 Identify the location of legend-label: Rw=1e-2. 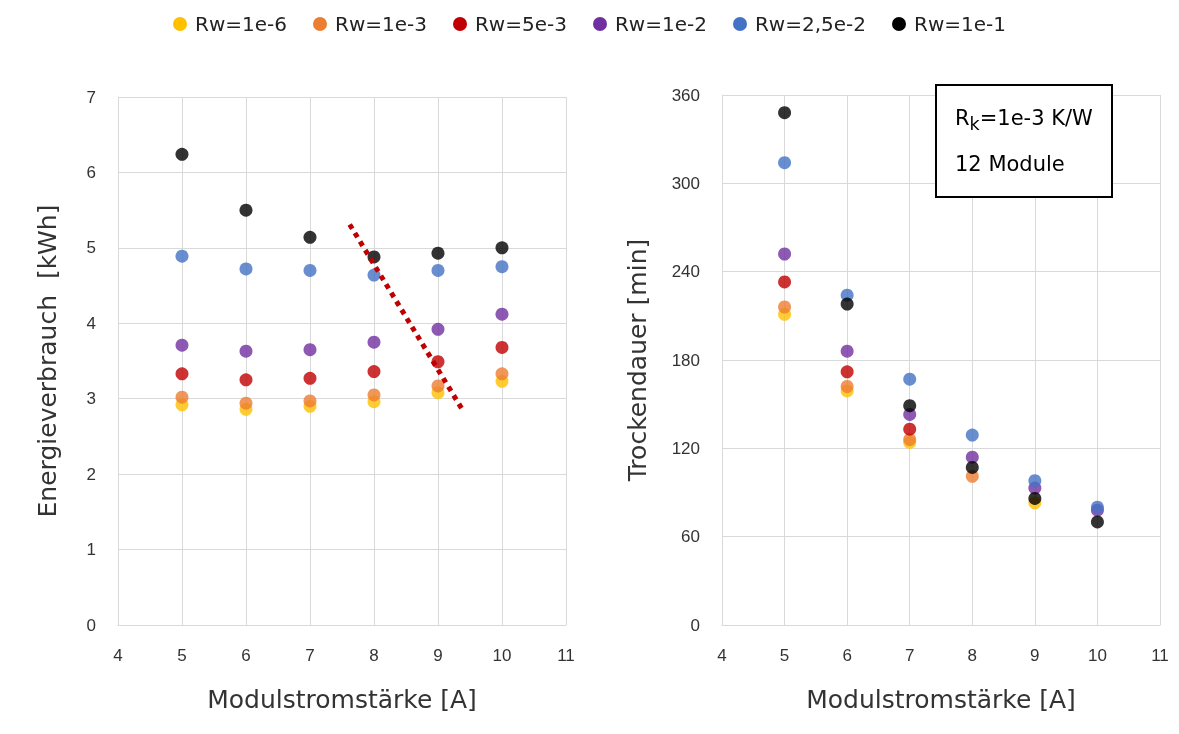
(660, 24).